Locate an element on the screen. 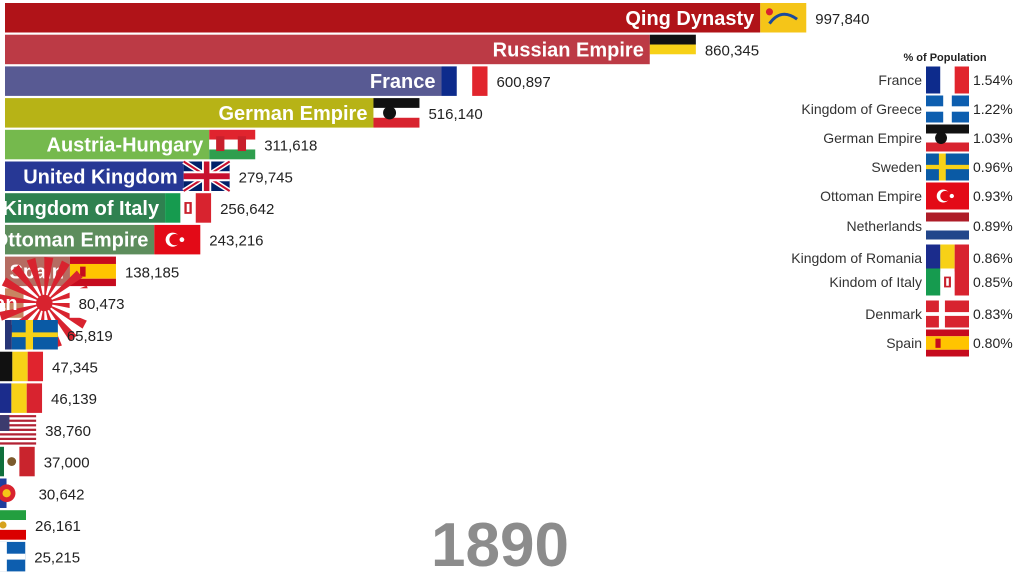  bar-value-label: 516,140 is located at coordinates (455, 114).